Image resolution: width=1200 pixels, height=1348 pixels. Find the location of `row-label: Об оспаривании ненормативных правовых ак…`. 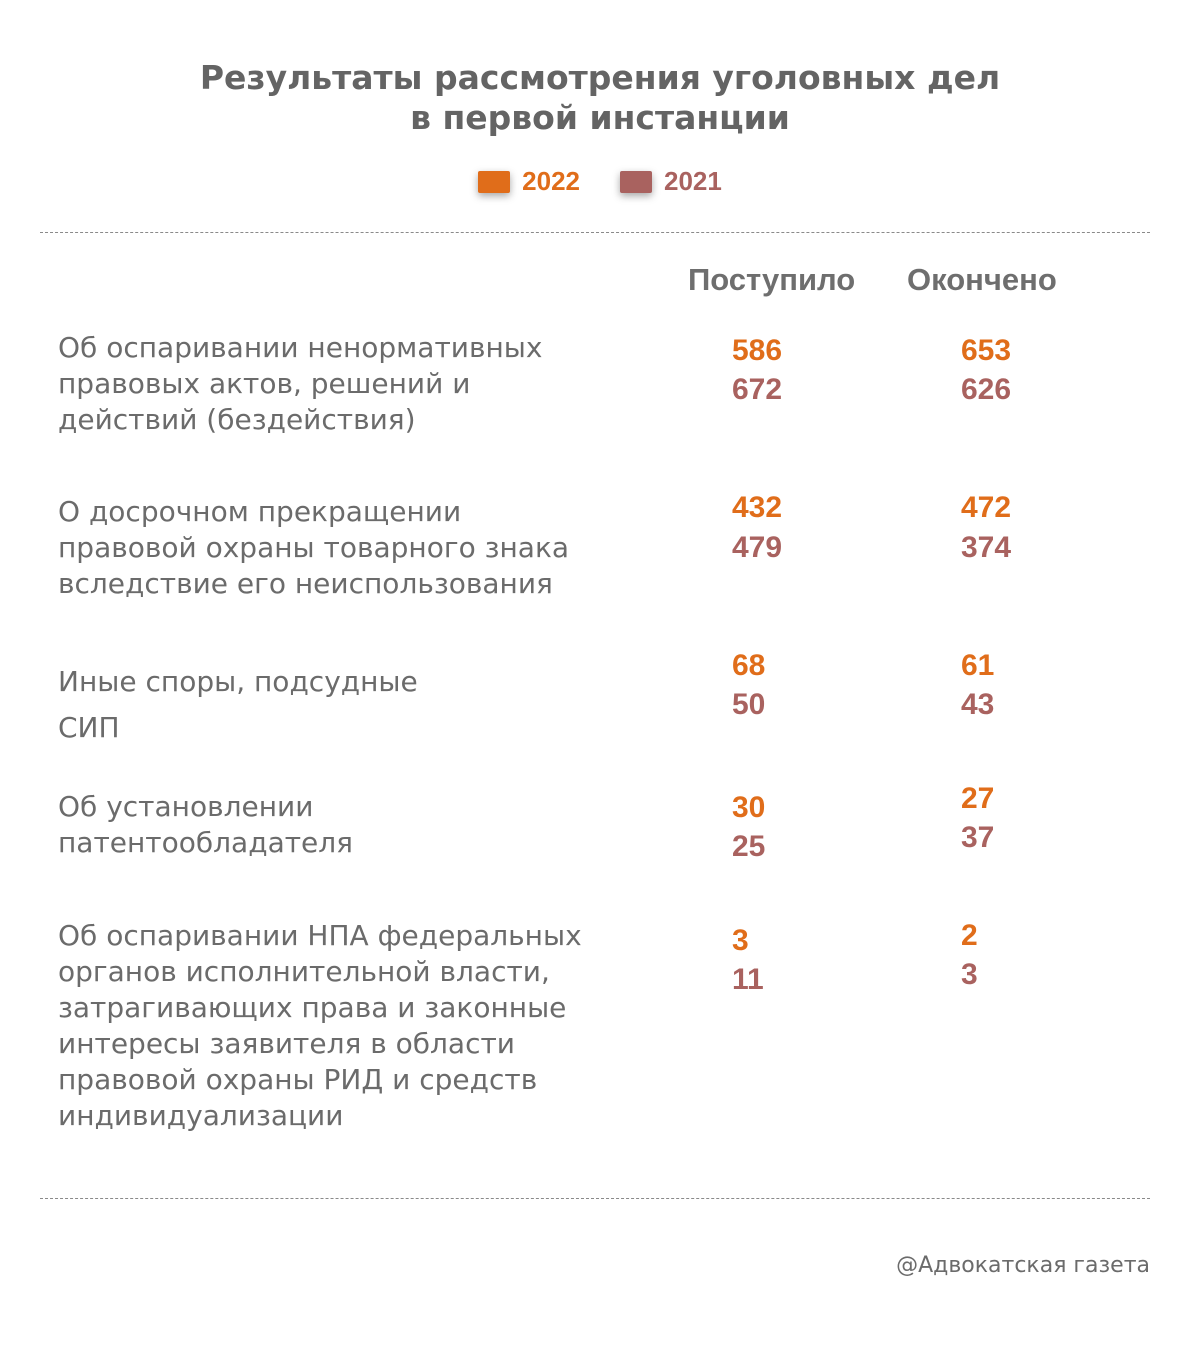

row-label: Об оспаривании ненормативных правовых ак… is located at coordinates (353, 384).